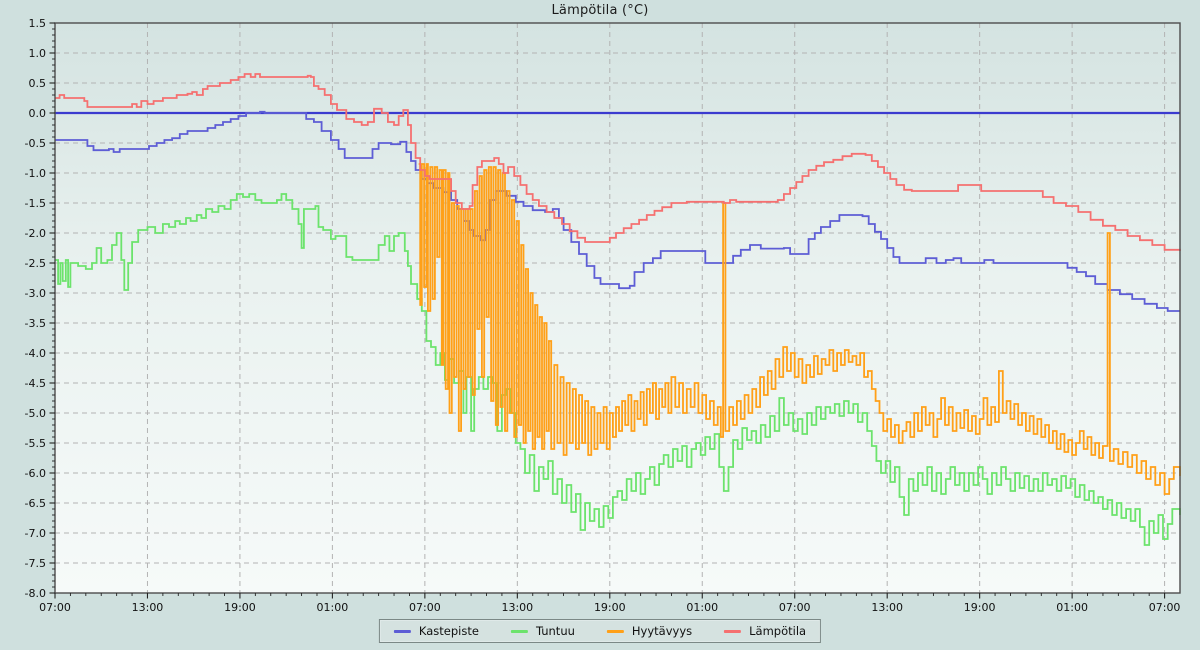  Describe the element at coordinates (35, 233) in the screenshot. I see `y-tick-label: -2.0` at that location.